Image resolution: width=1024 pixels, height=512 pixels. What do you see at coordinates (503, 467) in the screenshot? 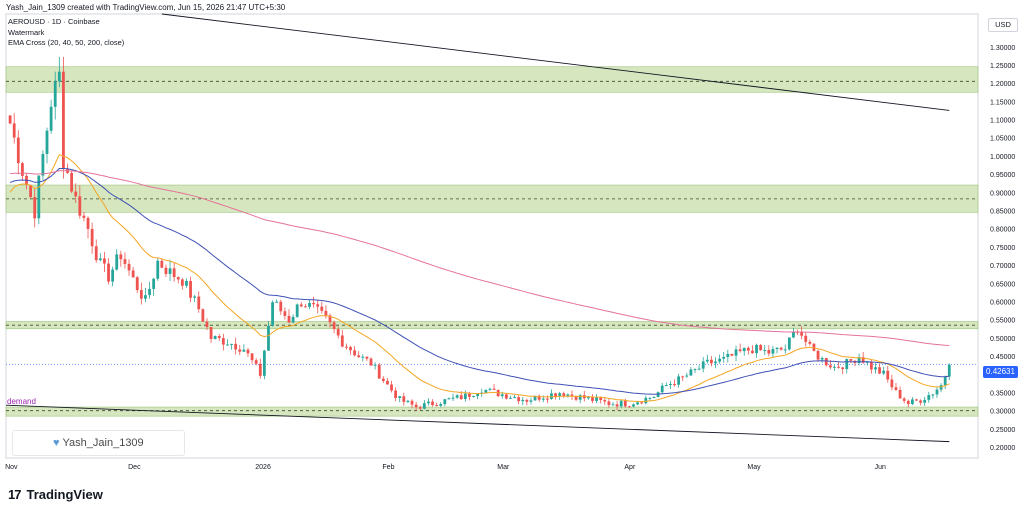
I see `x-tick-label: Mar` at bounding box center [503, 467].